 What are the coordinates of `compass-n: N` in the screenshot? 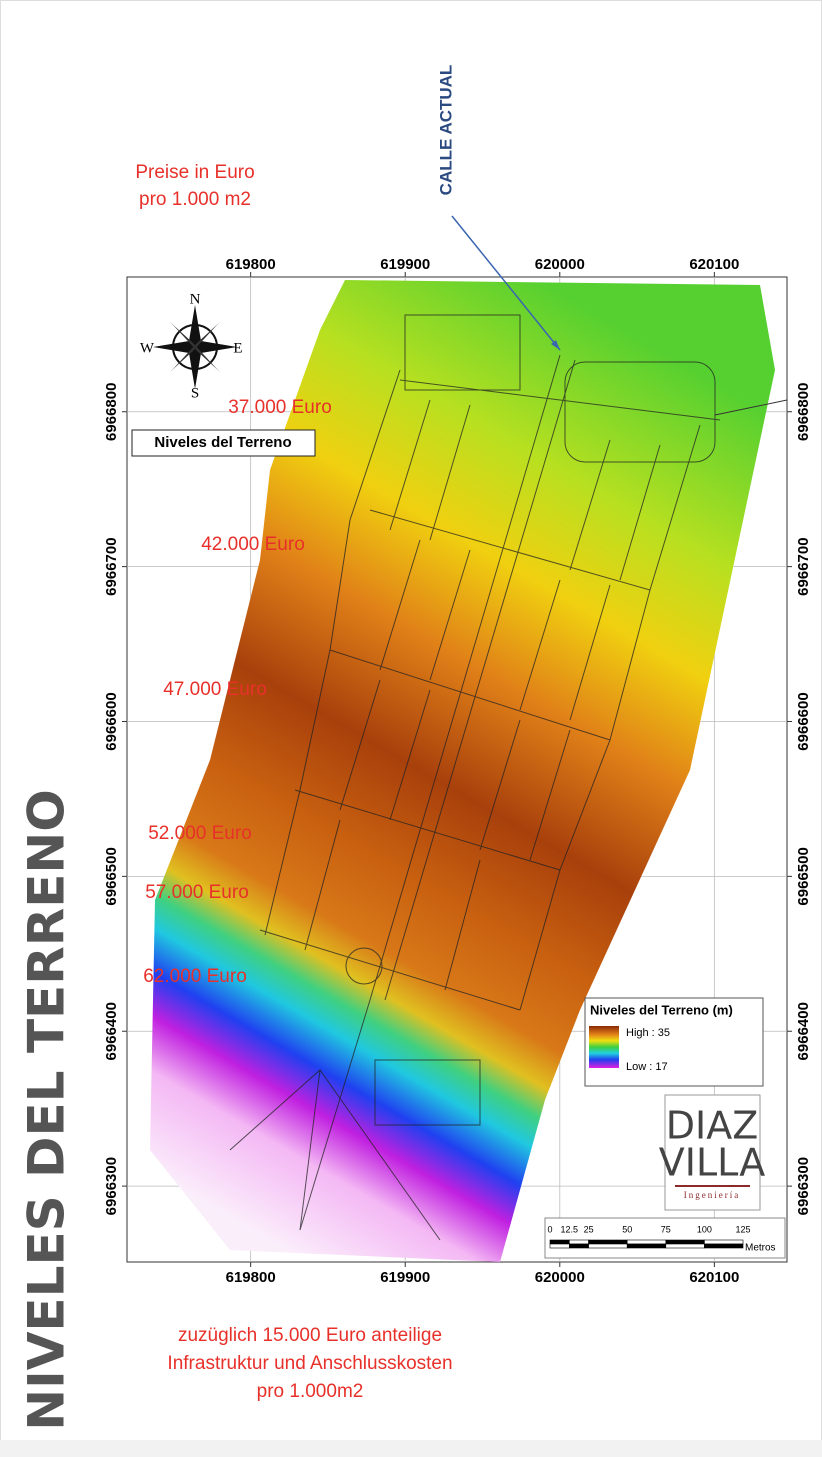 It's located at (195, 299).